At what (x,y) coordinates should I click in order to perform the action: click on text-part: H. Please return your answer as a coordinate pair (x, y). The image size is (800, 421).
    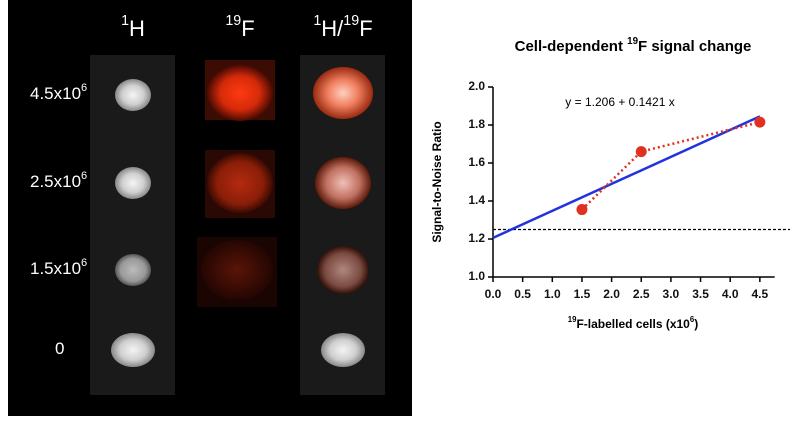
    Looking at the image, I should click on (137, 28).